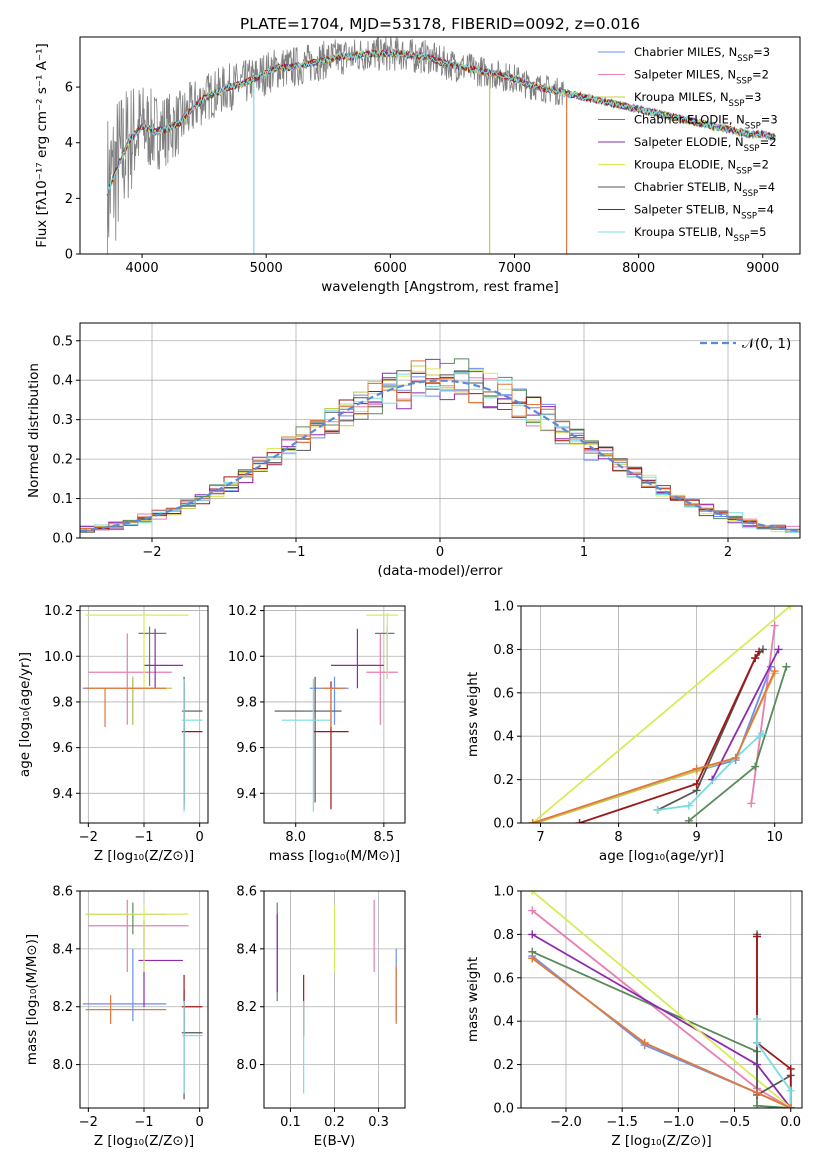 The height and width of the screenshot is (1170, 819). Describe the element at coordinates (88, 1122) in the screenshot. I see `mass_vs_Z-xtick-label: −2` at that location.